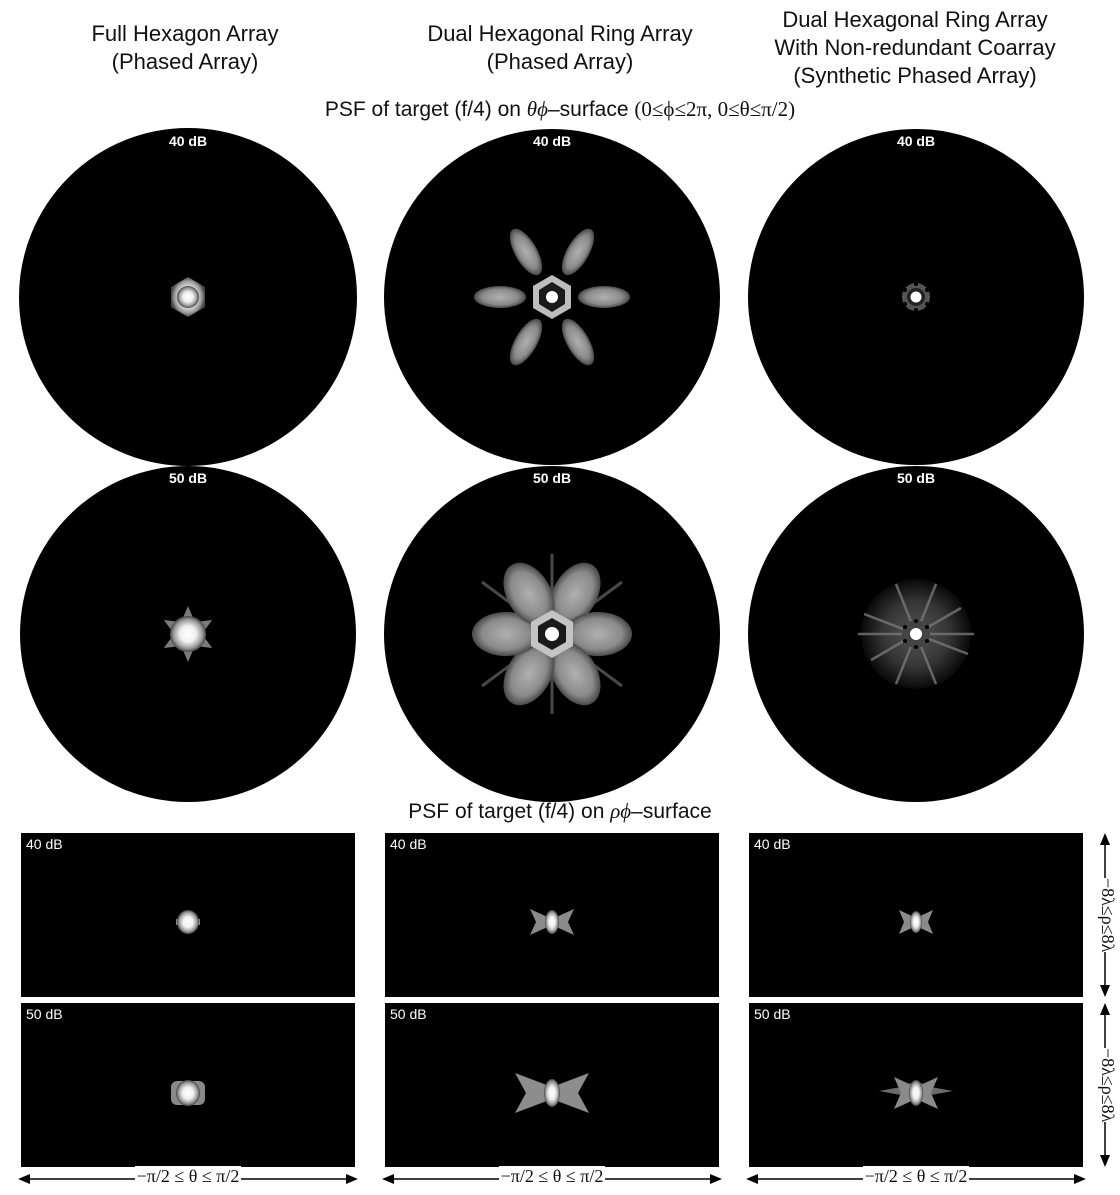 Image resolution: width=1120 pixels, height=1195 pixels. Describe the element at coordinates (537, 109) in the screenshot. I see `title-math: θϕ` at that location.